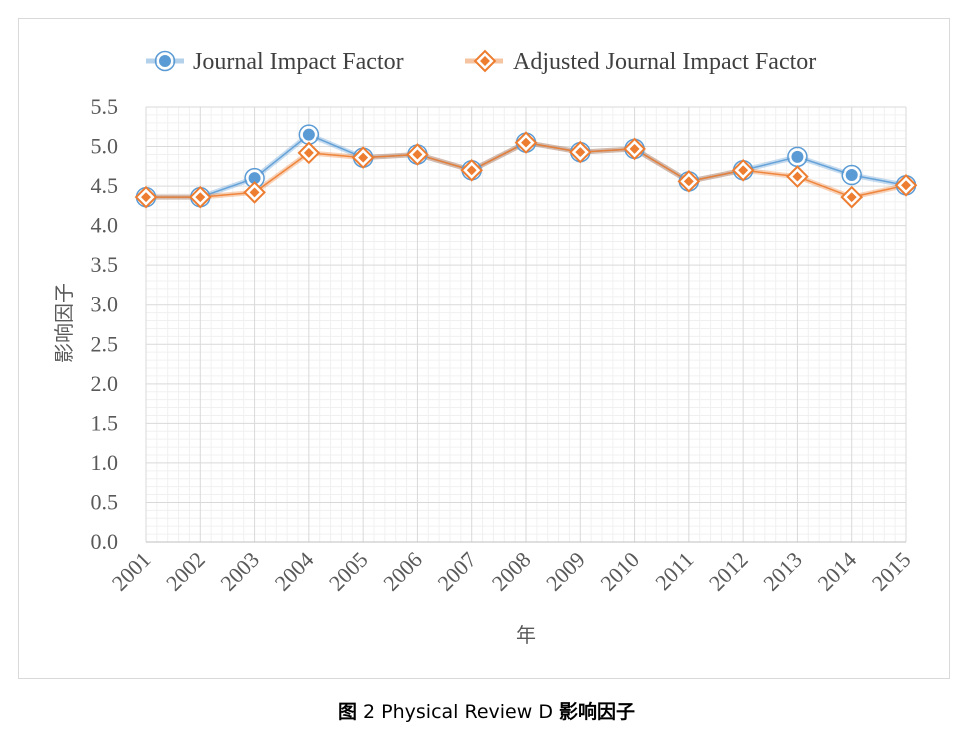 Image resolution: width=973 pixels, height=734 pixels. I want to click on x-tick-label: 2011, so click(674, 571).